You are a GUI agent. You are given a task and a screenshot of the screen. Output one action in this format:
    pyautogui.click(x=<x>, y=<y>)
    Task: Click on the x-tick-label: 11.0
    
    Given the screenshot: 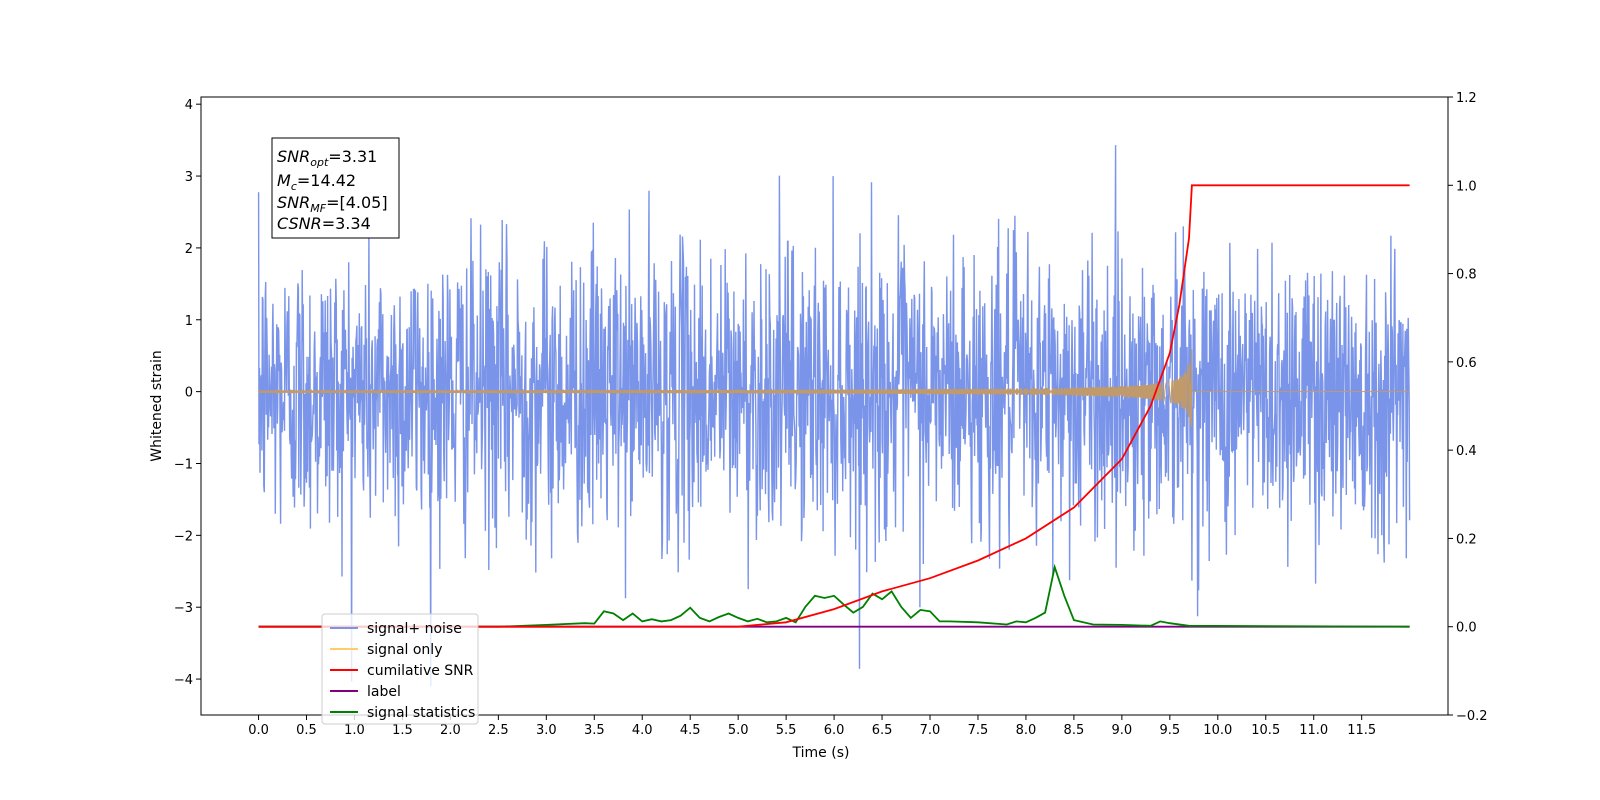 What is the action you would take?
    pyautogui.click(x=1313, y=730)
    